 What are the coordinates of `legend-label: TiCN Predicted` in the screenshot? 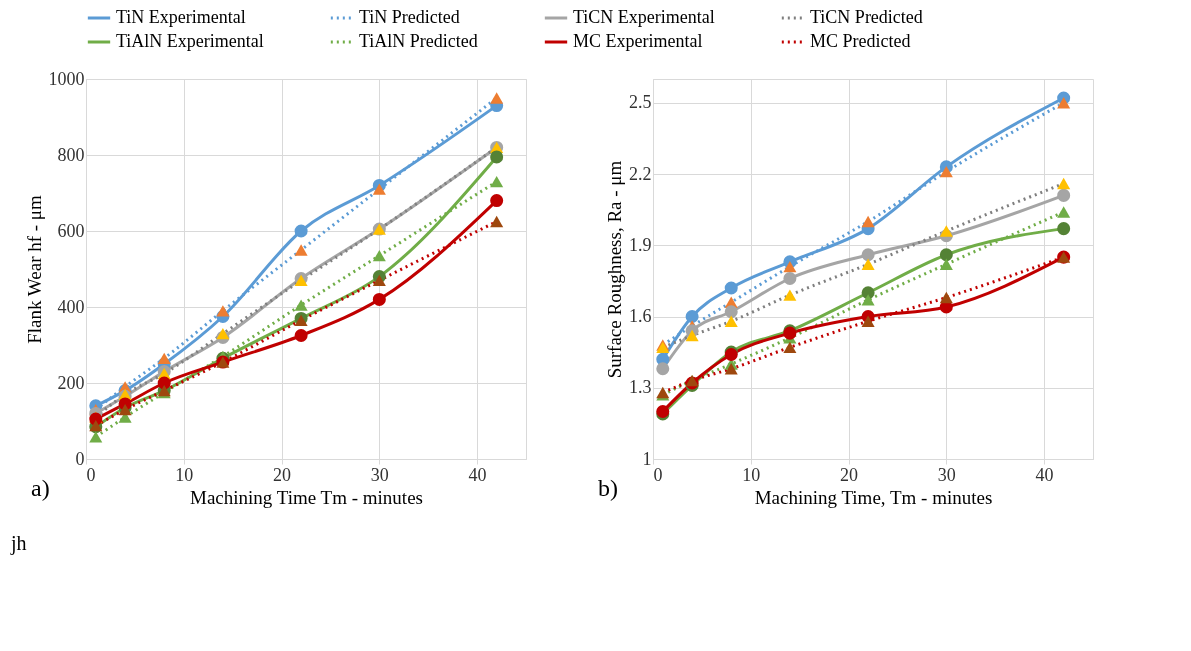 It's located at (866, 17).